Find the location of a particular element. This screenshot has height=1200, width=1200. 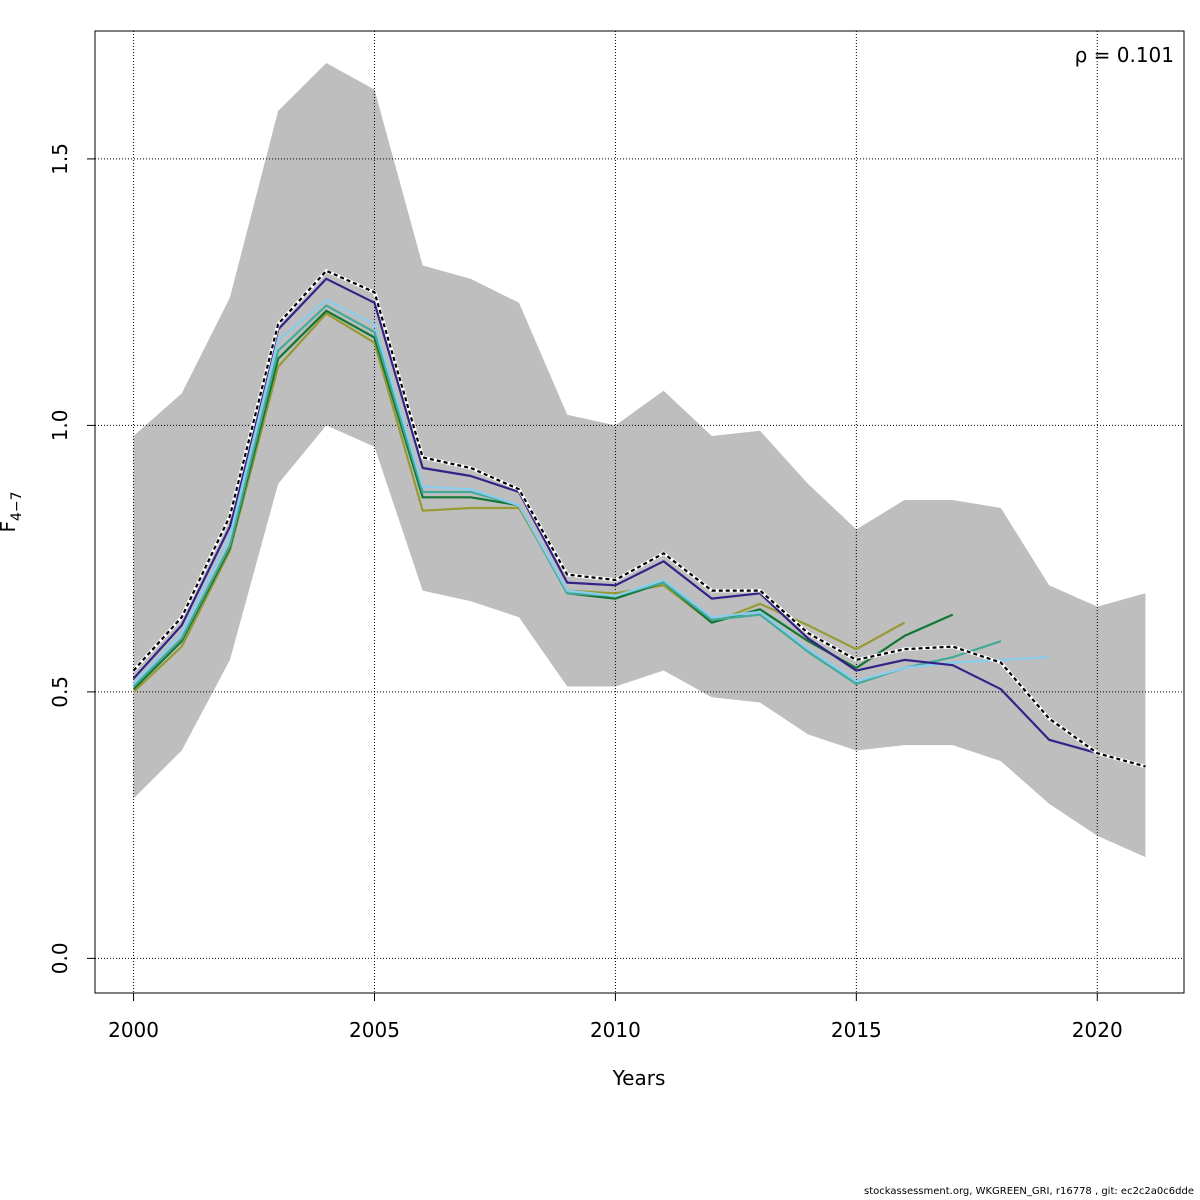

y-tick-label-1.0: 1.0 is located at coordinates (60, 425).